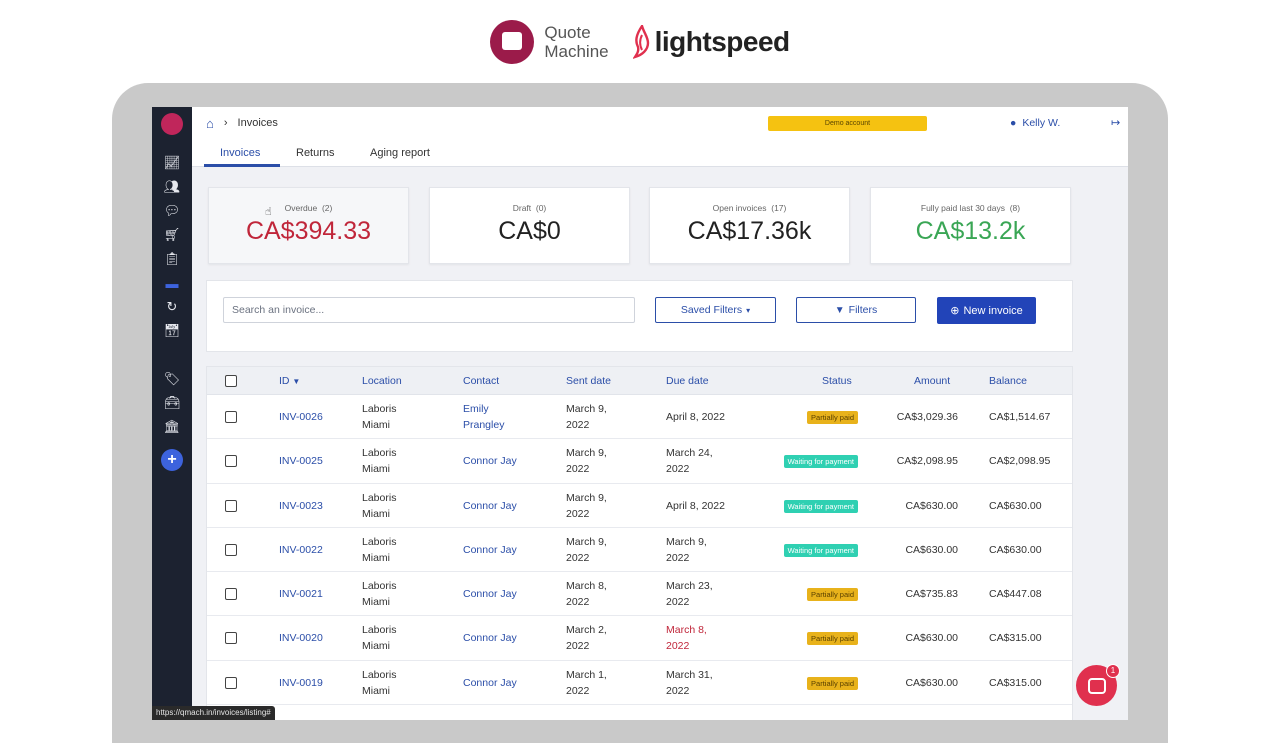 The height and width of the screenshot is (743, 1280). I want to click on orders-cart-icon: 🛒︎, so click(172, 234).